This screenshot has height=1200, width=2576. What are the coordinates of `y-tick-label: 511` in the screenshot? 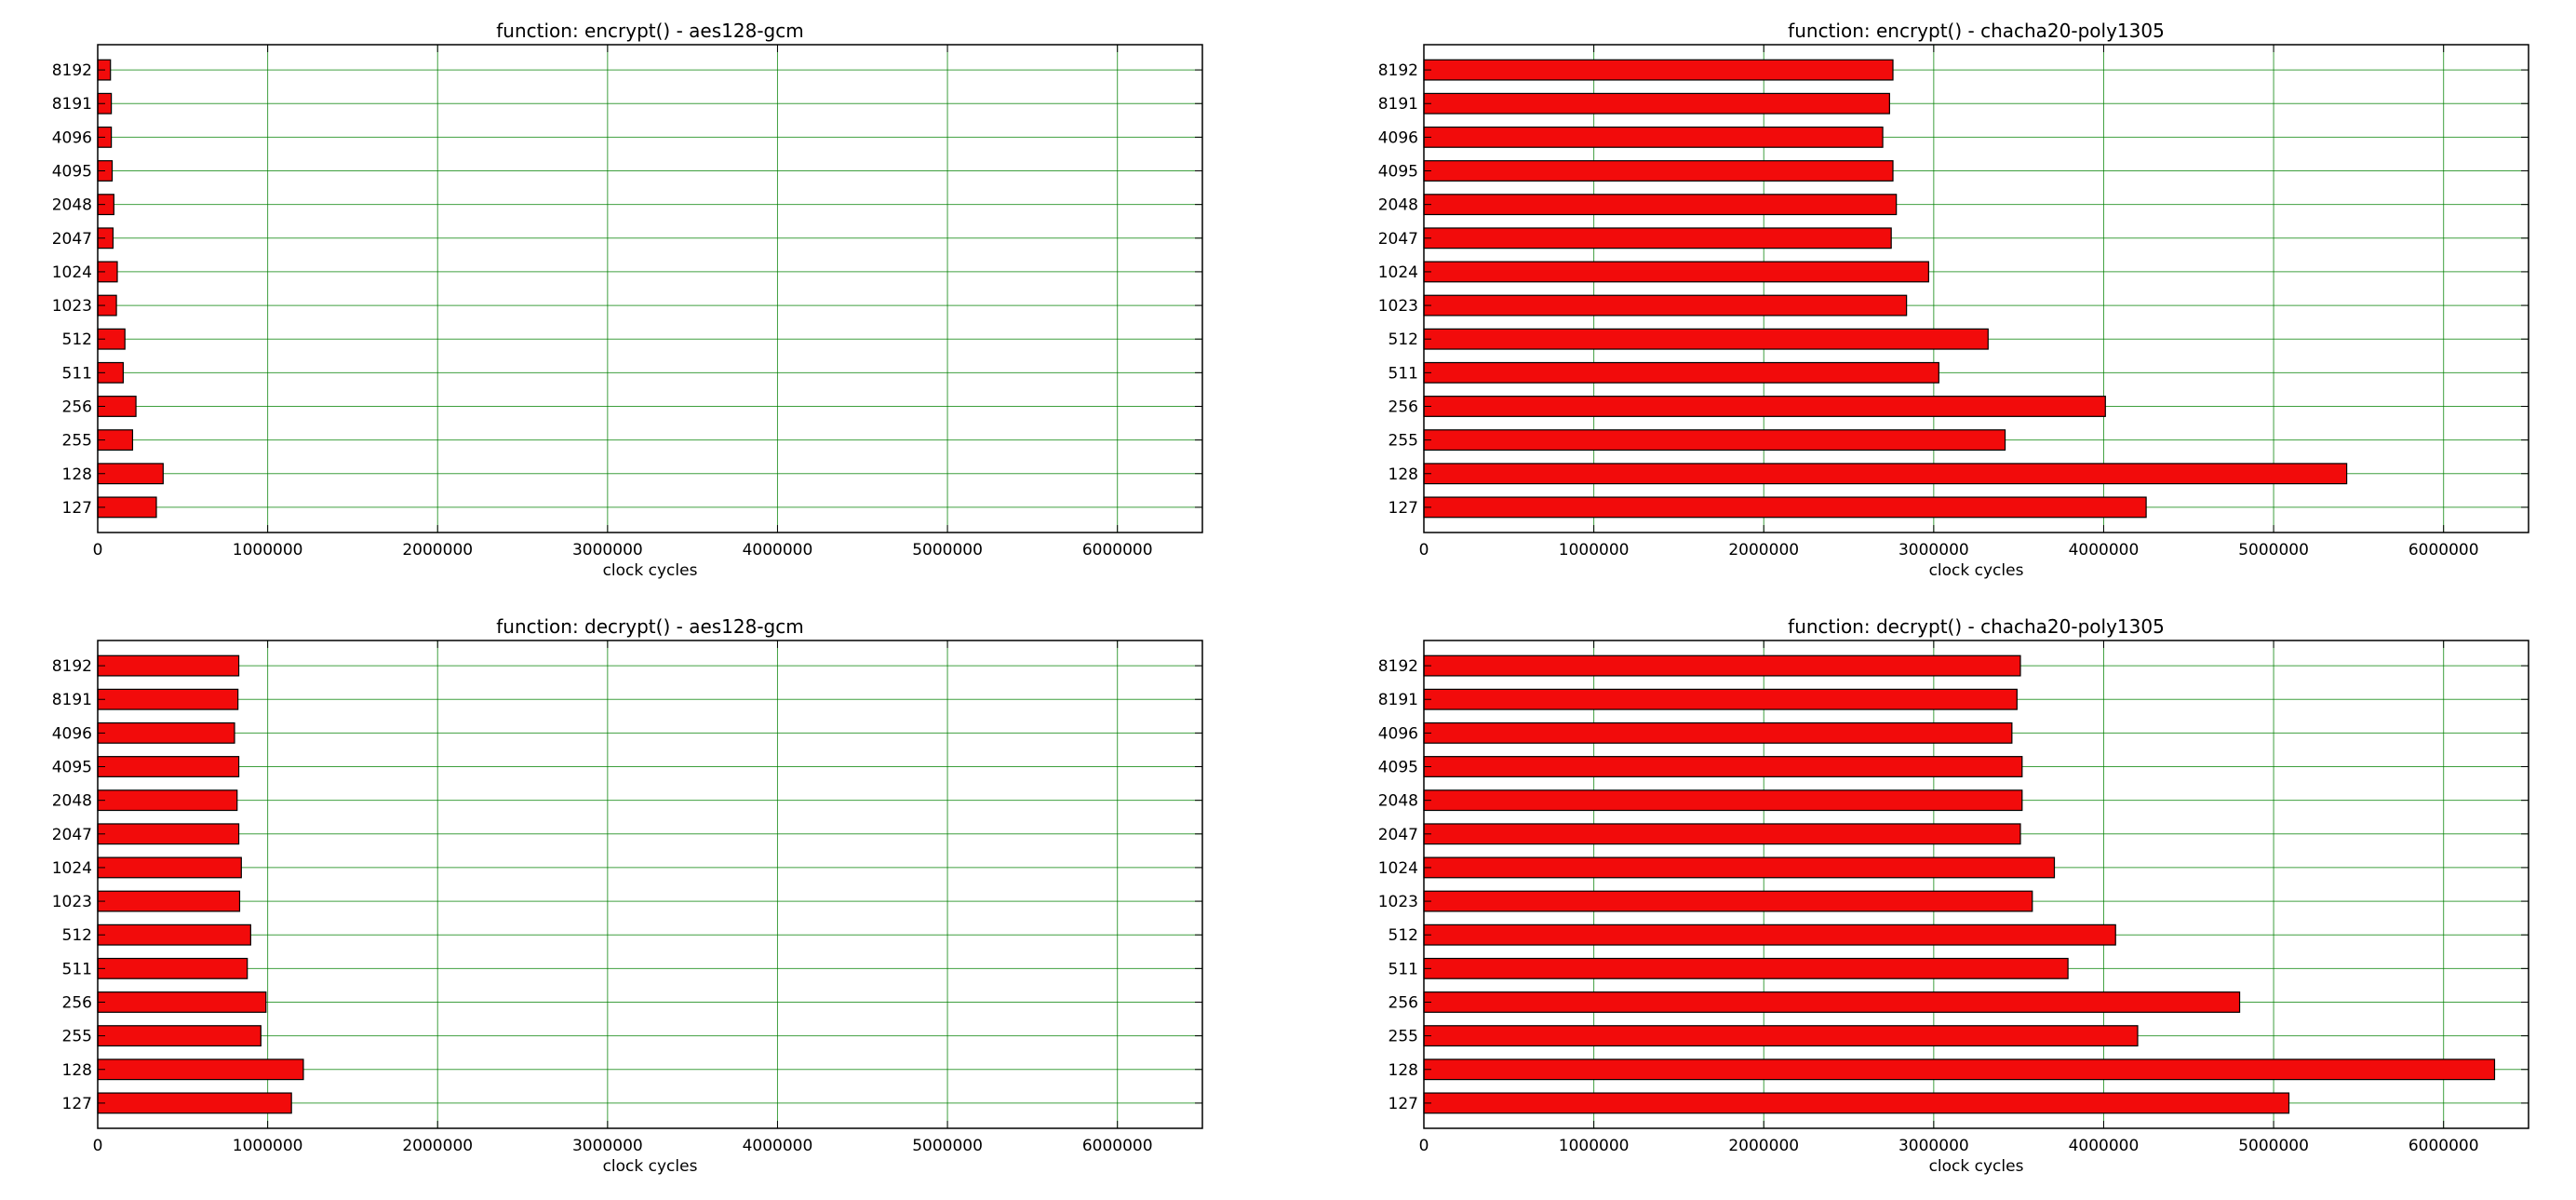 It's located at (1403, 969).